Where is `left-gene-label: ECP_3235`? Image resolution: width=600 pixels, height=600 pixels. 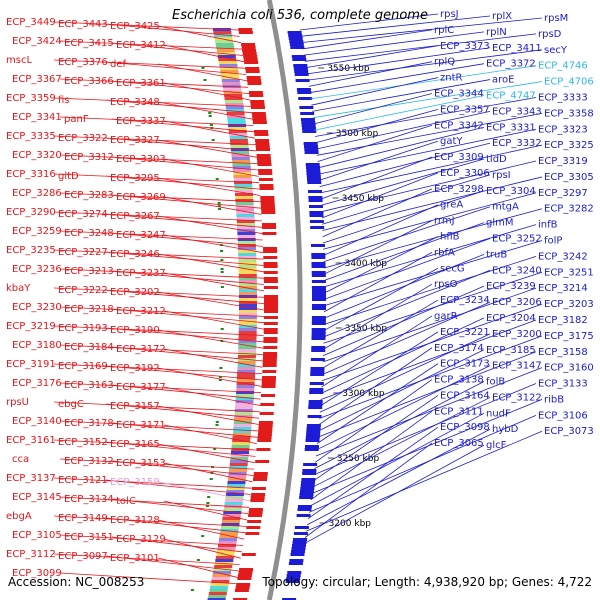
left-gene-label: ECP_3235 is located at coordinates (31, 250).